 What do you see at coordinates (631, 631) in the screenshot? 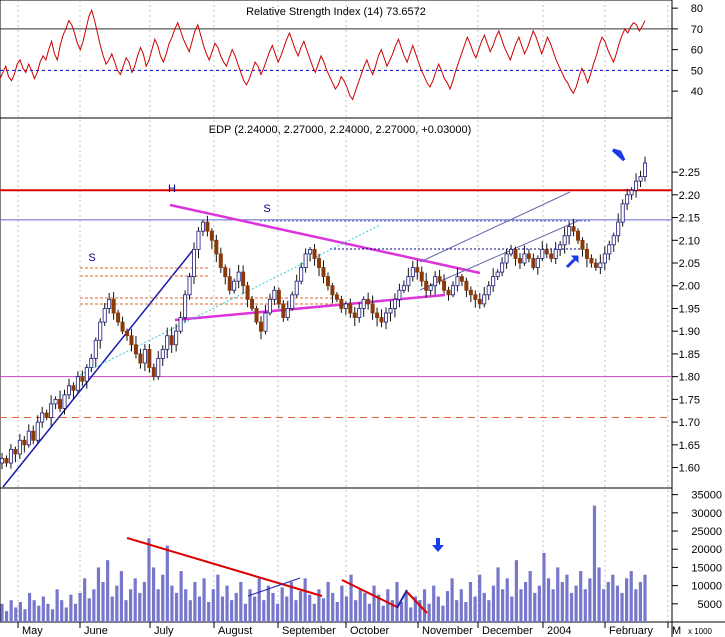
I see `x-tick-label: February` at bounding box center [631, 631].